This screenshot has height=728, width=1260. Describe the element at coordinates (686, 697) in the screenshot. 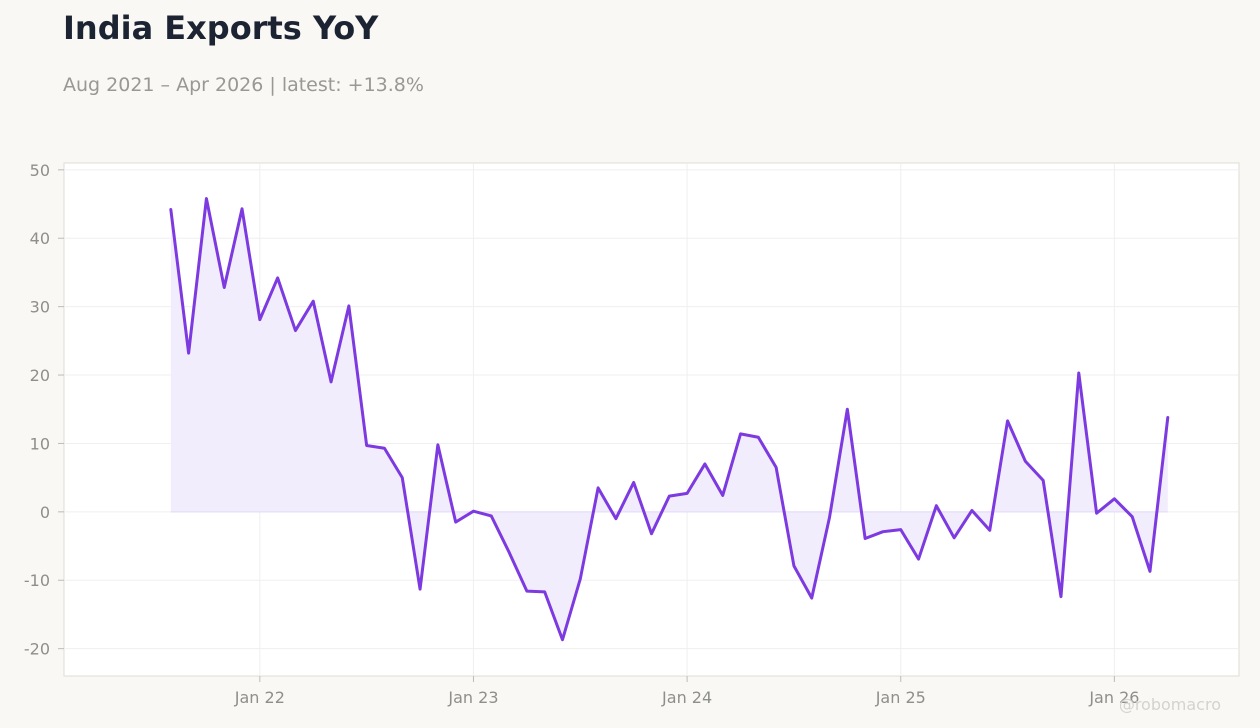

I see `x-tick-label: Jan 24` at that location.